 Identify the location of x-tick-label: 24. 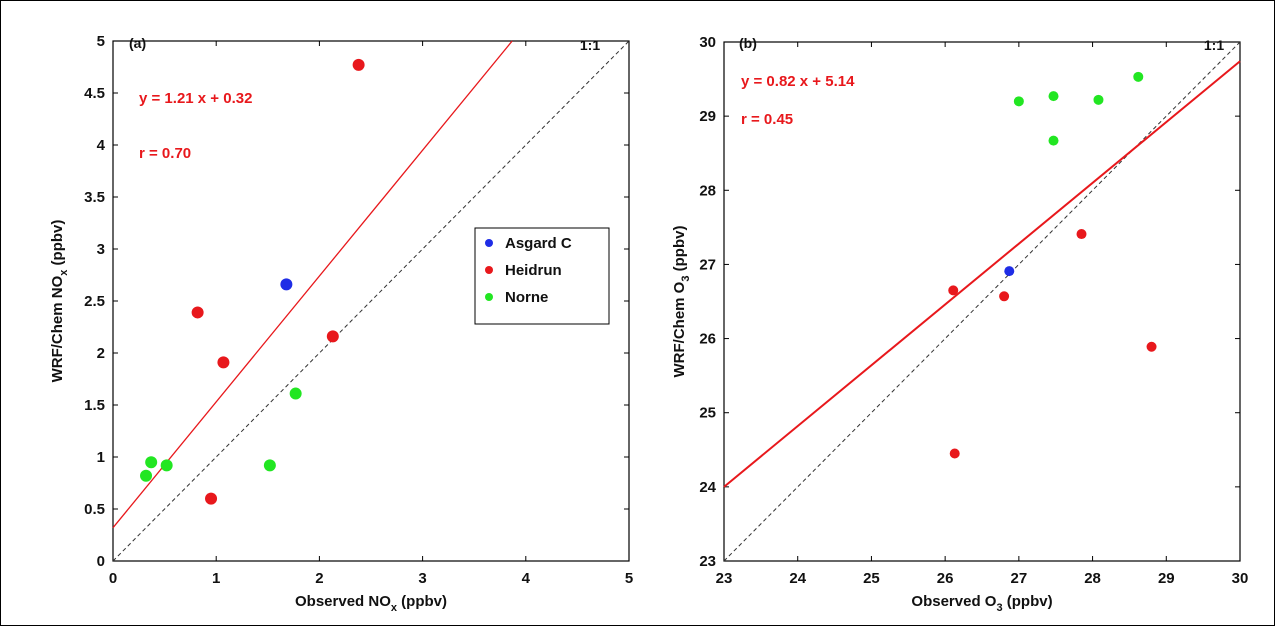
(797, 578).